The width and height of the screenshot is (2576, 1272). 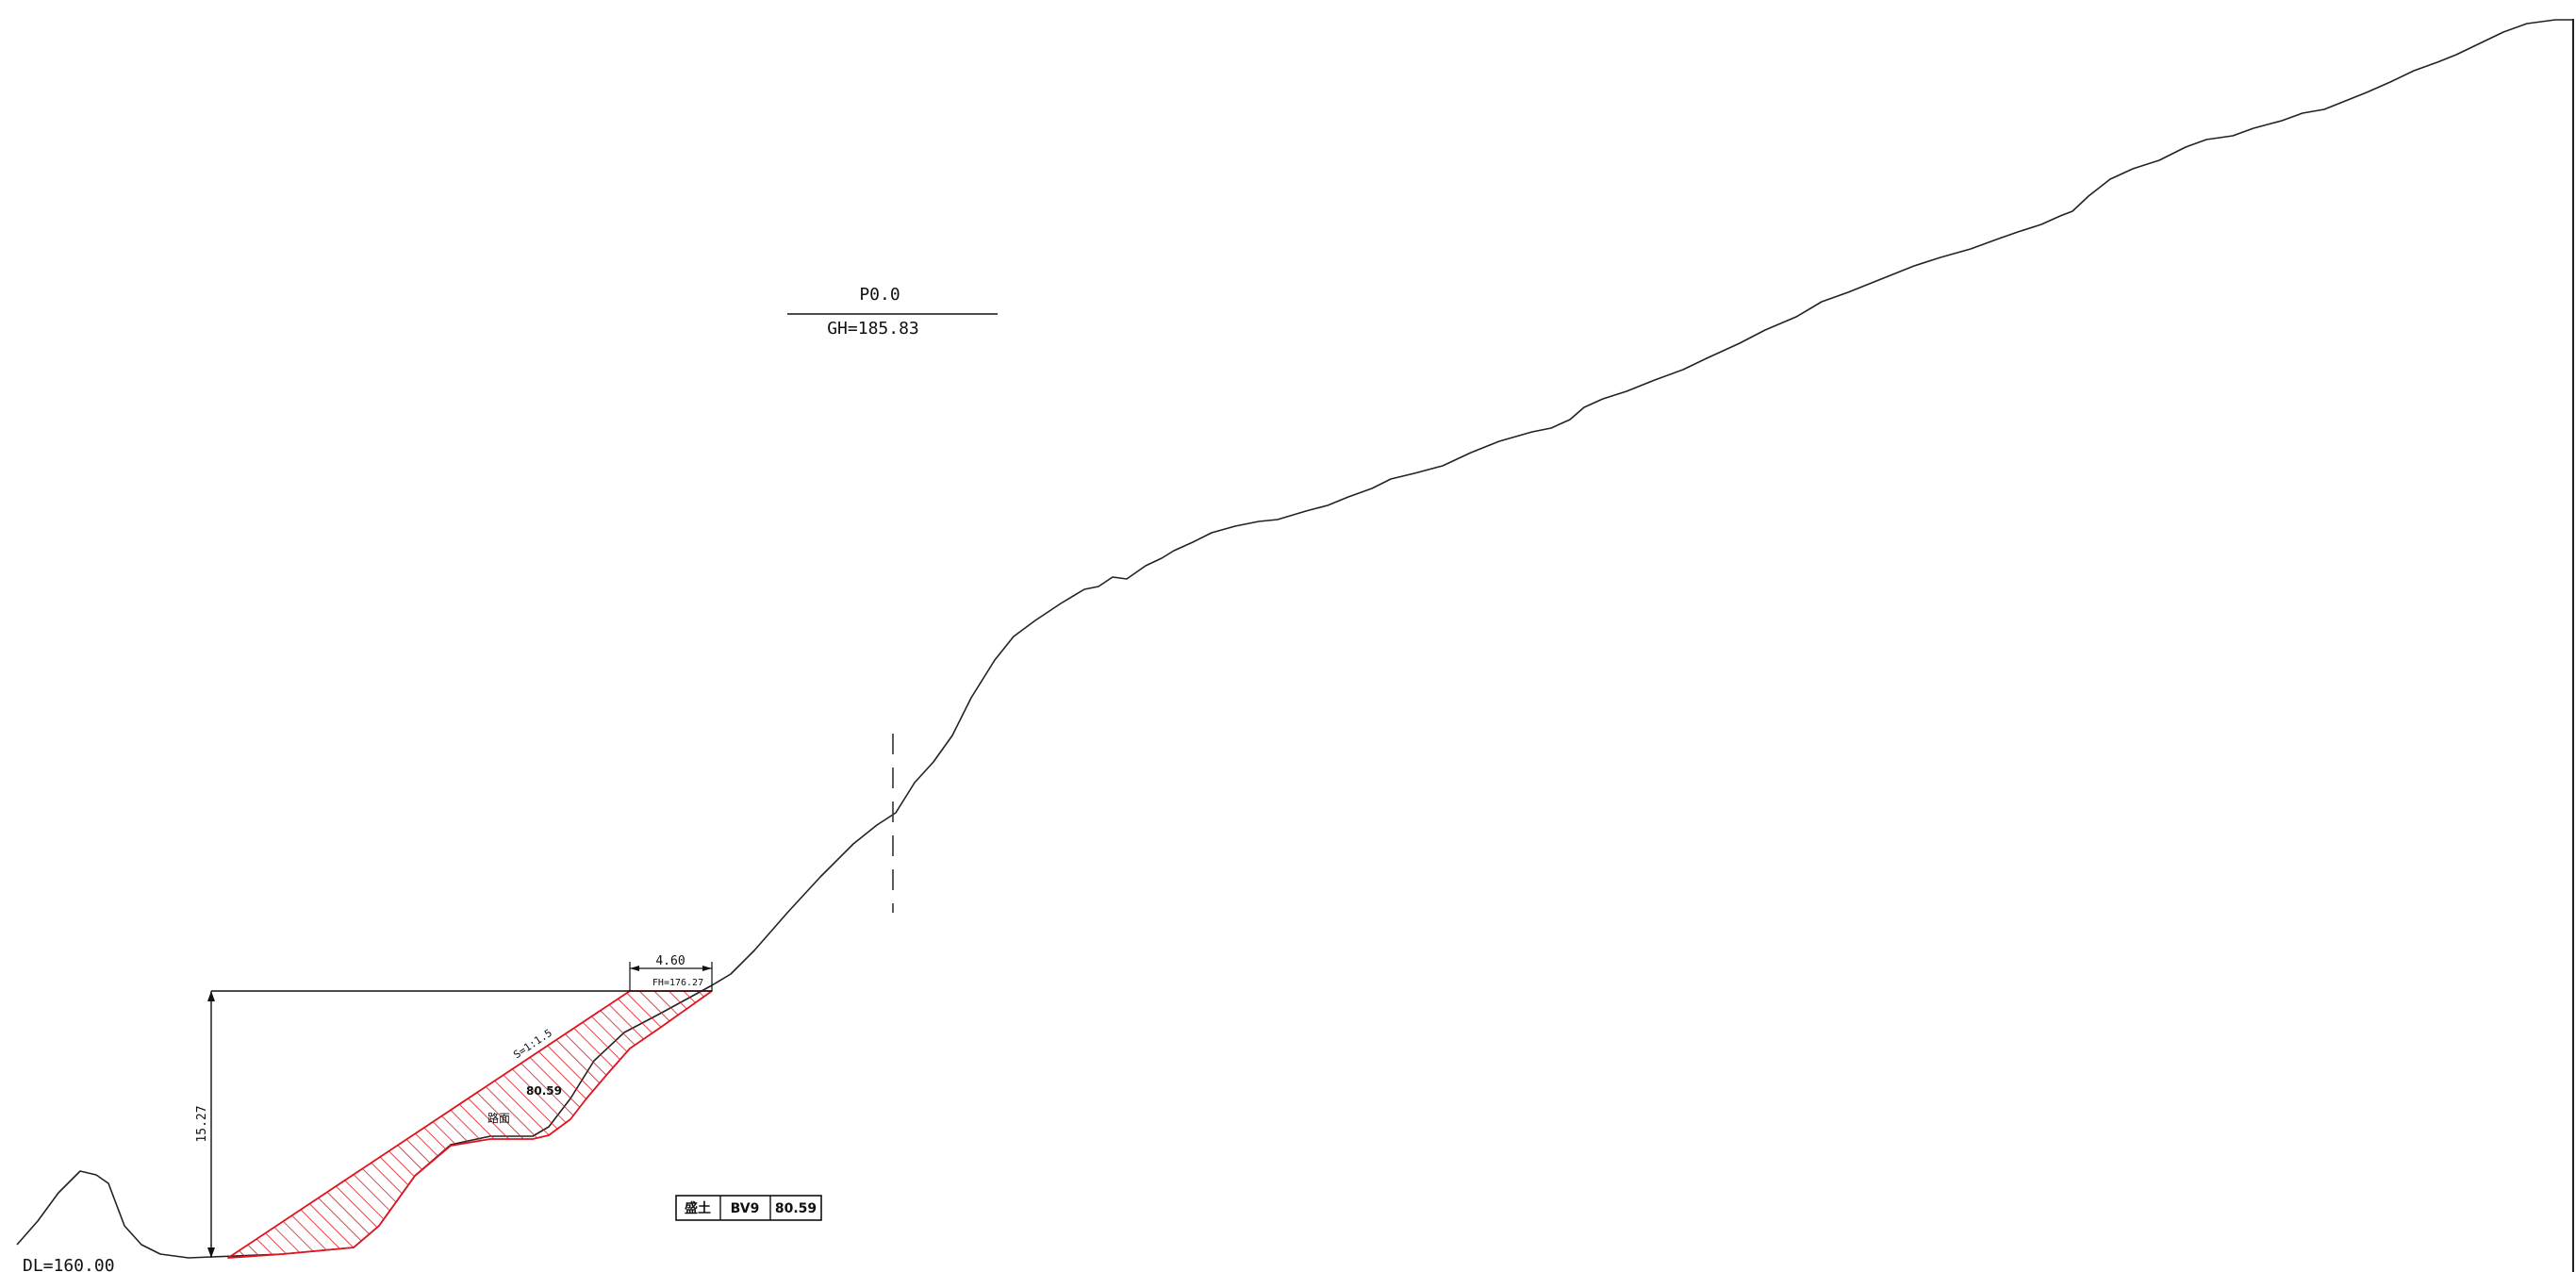 What do you see at coordinates (634, 968) in the screenshot?
I see `width-dimension-arrow-left` at bounding box center [634, 968].